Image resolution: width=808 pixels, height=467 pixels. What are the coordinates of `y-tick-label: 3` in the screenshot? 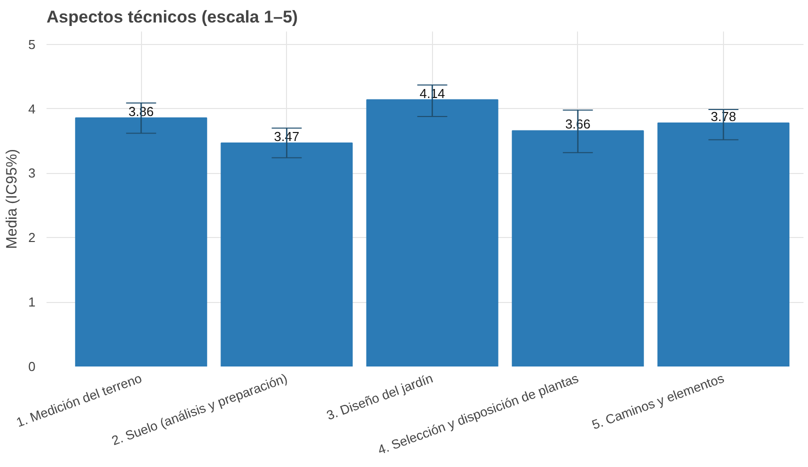 It's located at (32, 173).